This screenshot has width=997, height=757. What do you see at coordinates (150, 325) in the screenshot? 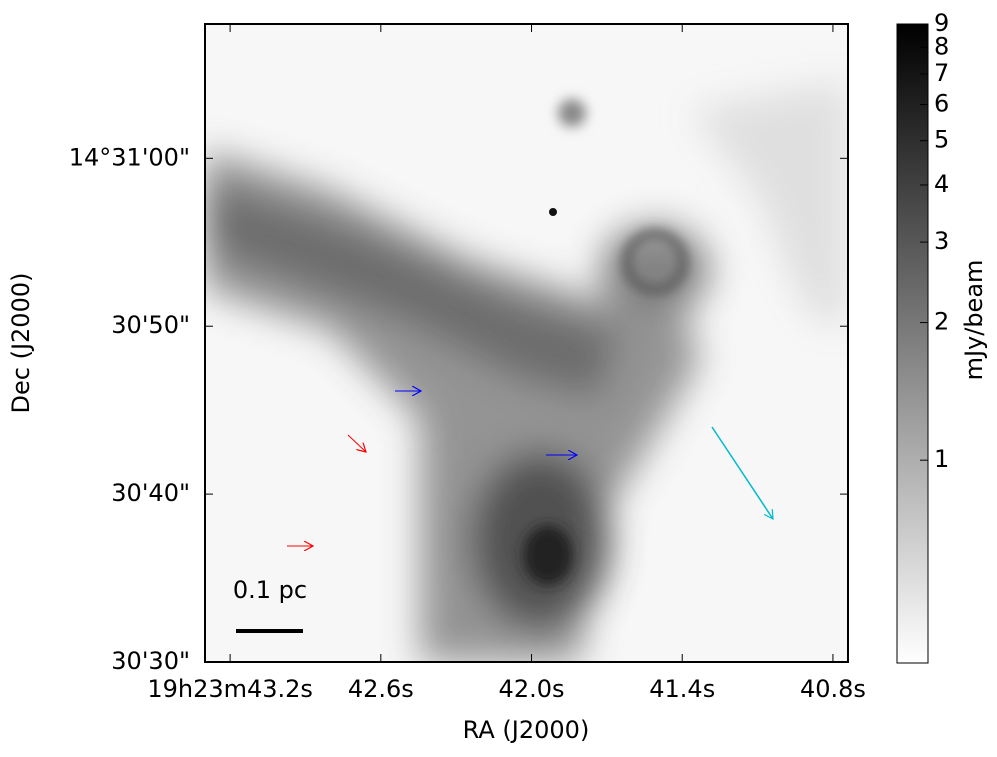
I see `y-tick-label: 30'50"` at bounding box center [150, 325].